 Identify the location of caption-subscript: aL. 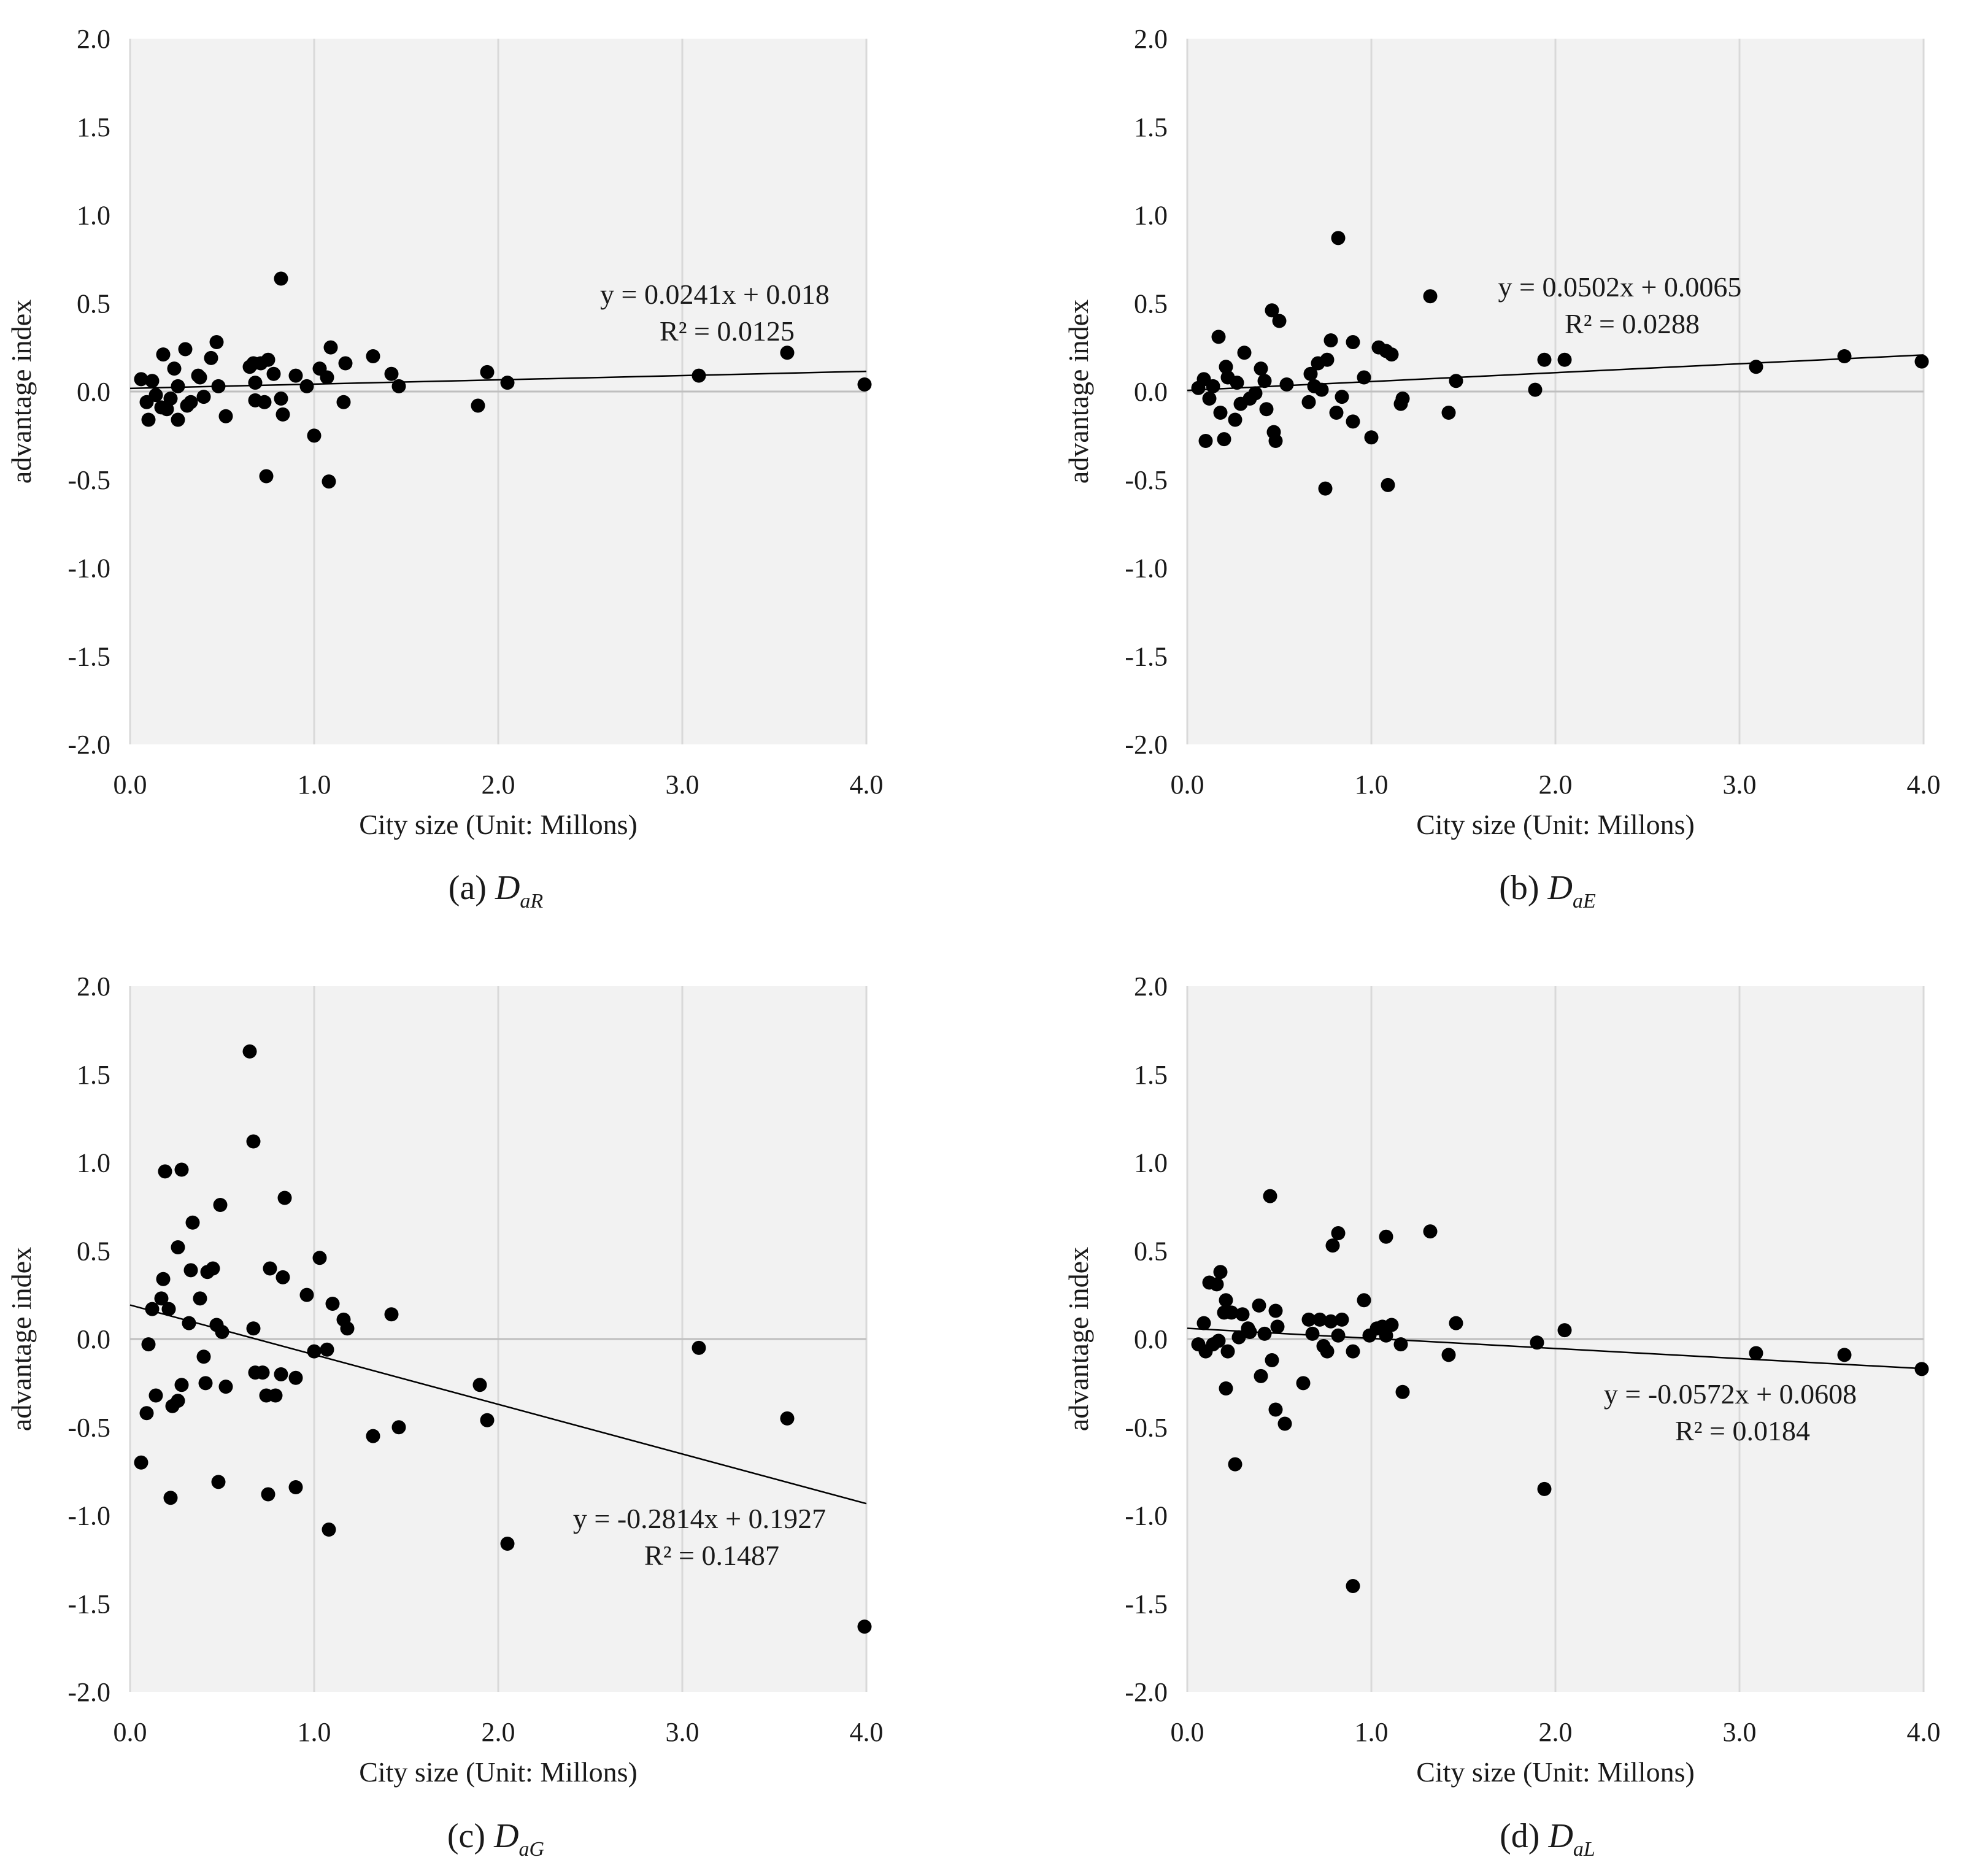
(1584, 1850).